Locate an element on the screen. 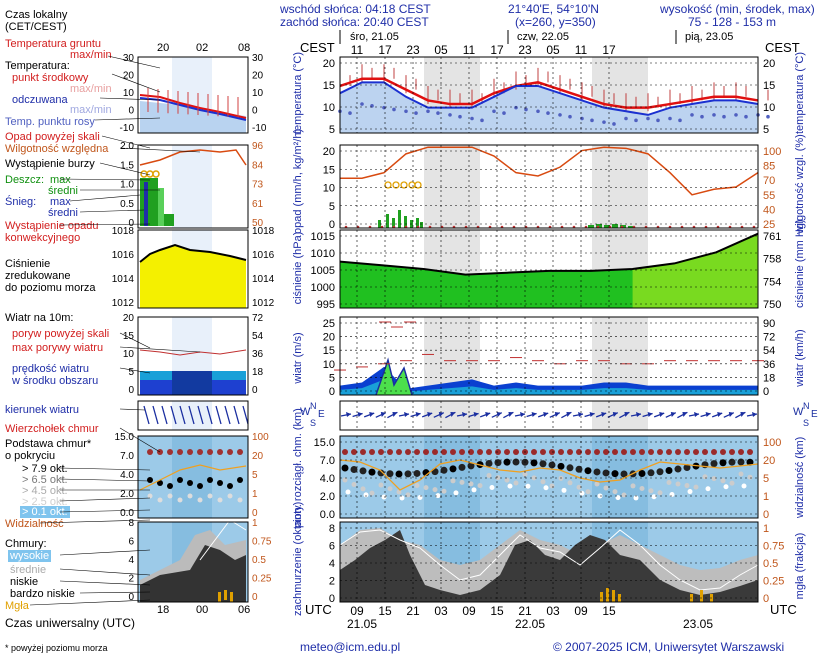 This screenshot has width=820, height=660. axis-tick-left: 10 is located at coordinates (329, 189).